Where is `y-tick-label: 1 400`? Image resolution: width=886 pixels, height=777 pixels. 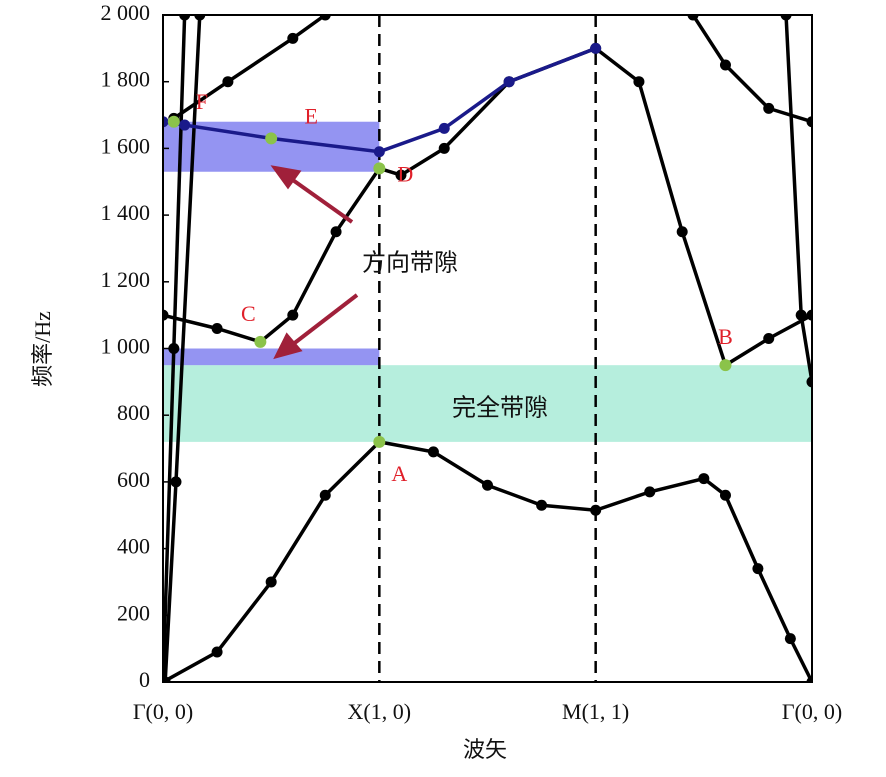 y-tick-label: 1 400 is located at coordinates (126, 212).